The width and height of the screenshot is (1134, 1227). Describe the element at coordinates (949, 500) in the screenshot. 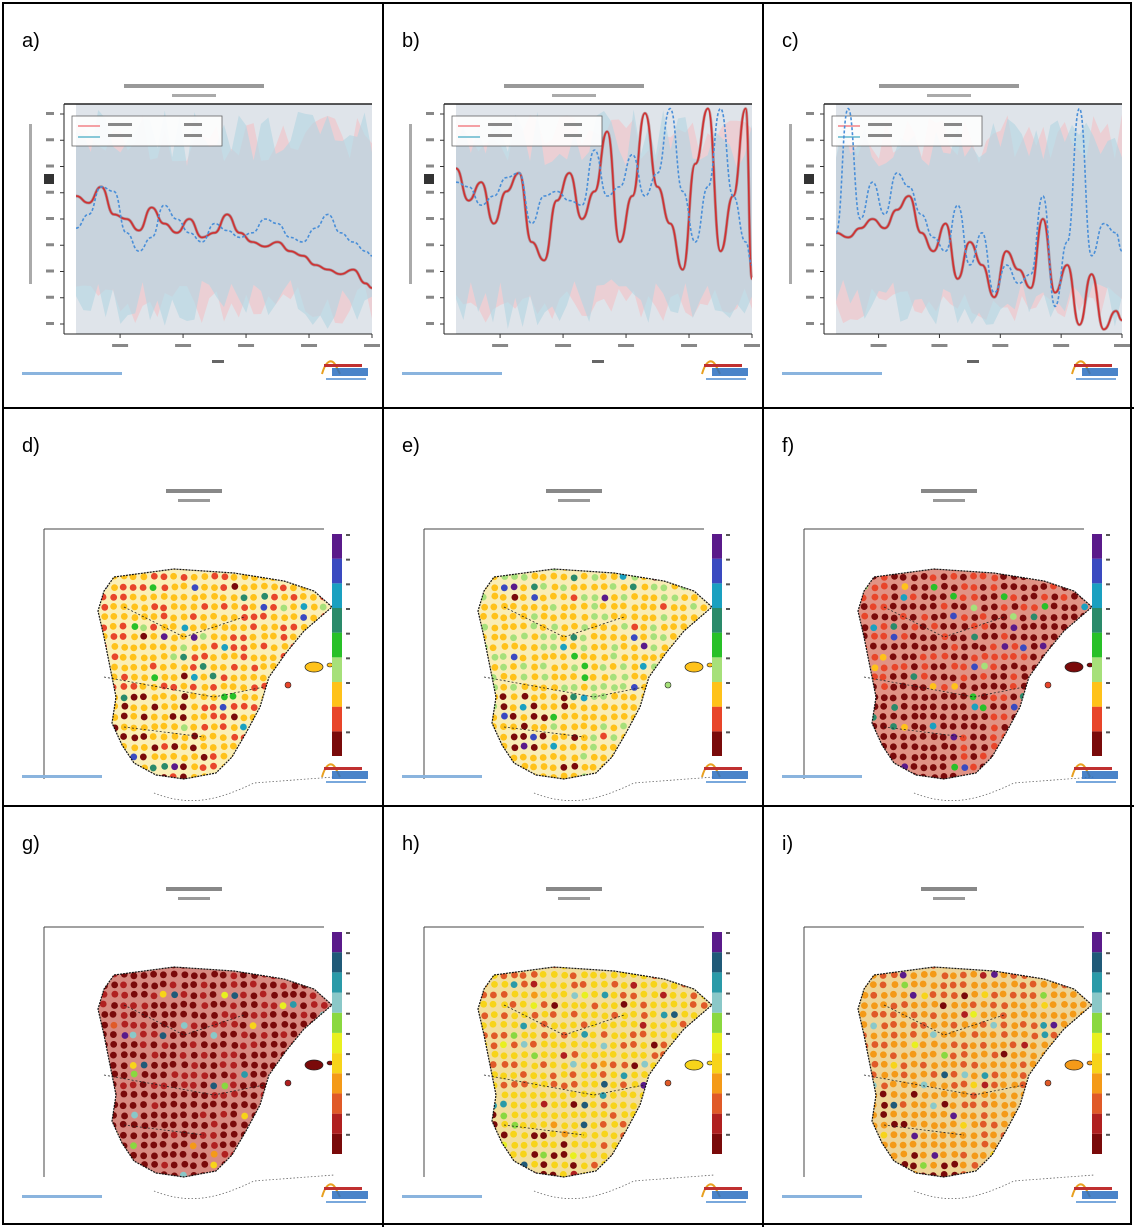

I see `map-subtitle-mark` at that location.